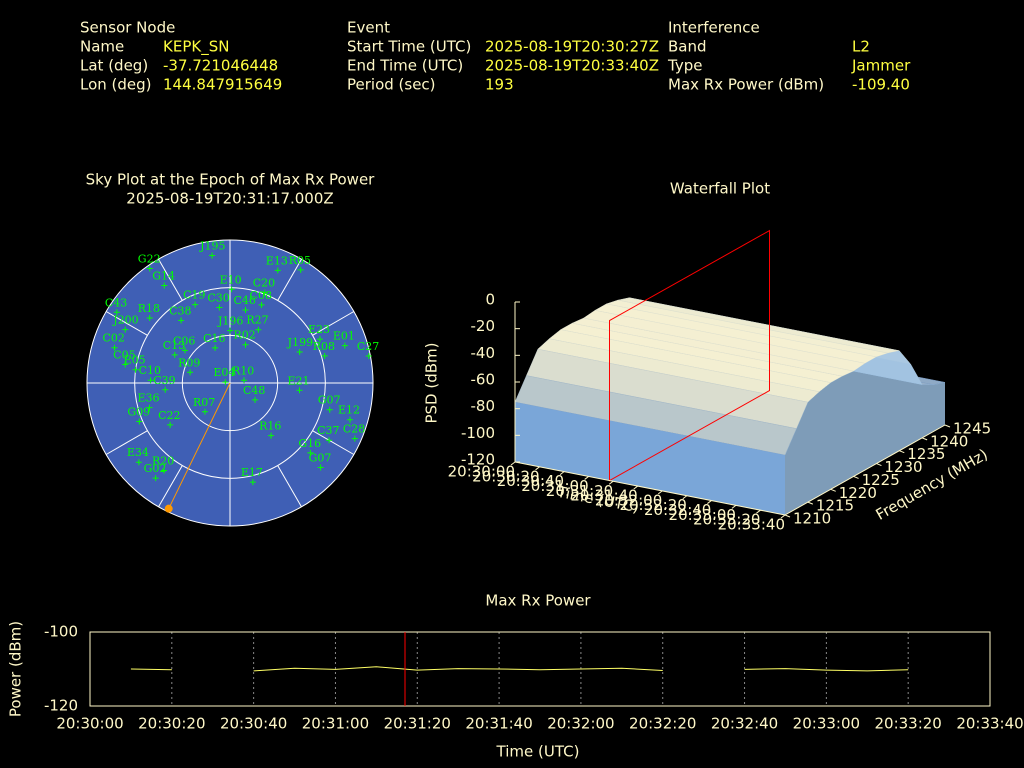 The width and height of the screenshot is (1024, 768). I want to click on field-value: 193, so click(499, 85).